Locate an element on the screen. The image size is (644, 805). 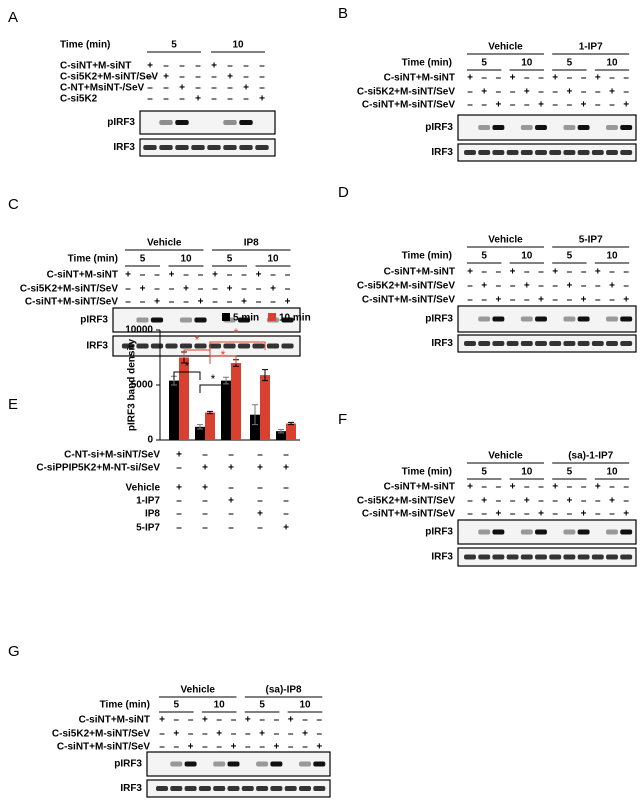
condition-label: IP8 is located at coordinates (152, 514).